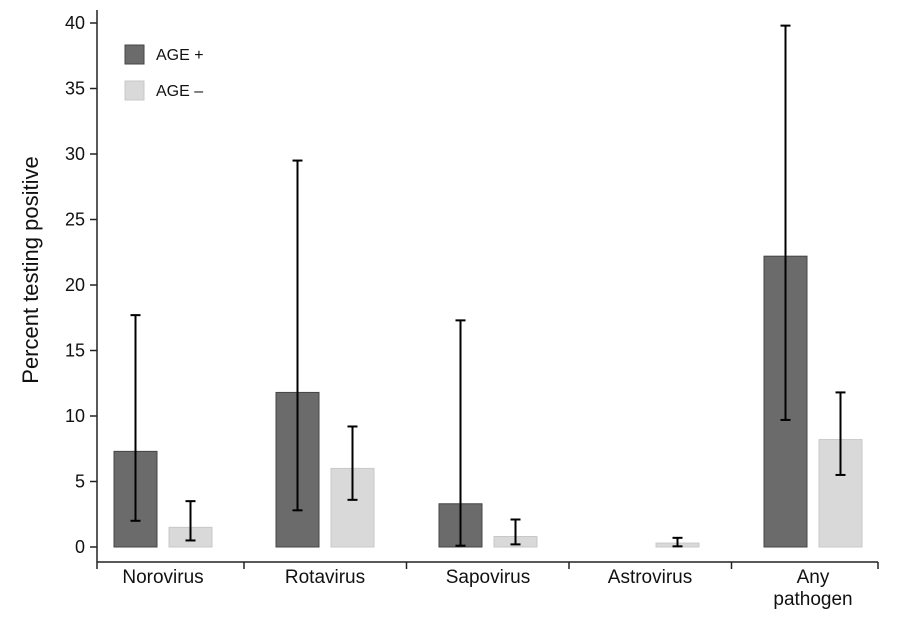 The width and height of the screenshot is (900, 623). Describe the element at coordinates (162, 577) in the screenshot. I see `category-label: Norovirus` at that location.